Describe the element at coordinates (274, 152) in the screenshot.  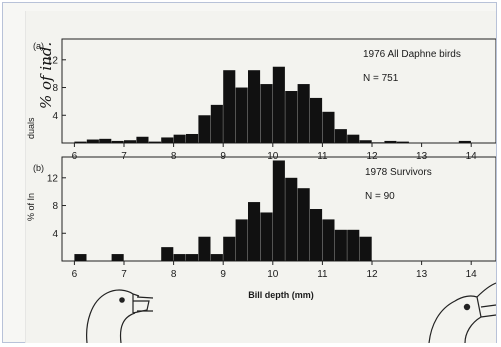
I see `panel-a-x-ticks: 6 7 8 9 10 11 12 13 14` at that location.